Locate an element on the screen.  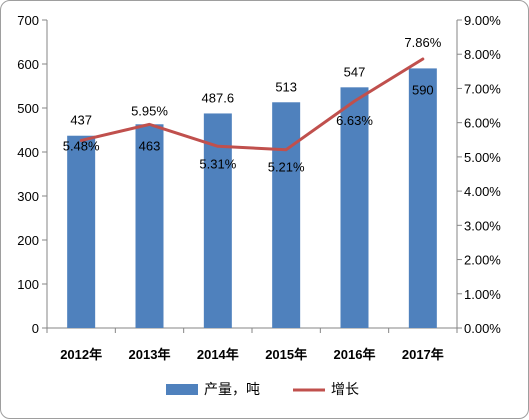
left-tick-label: 100 is located at coordinates (28, 284).